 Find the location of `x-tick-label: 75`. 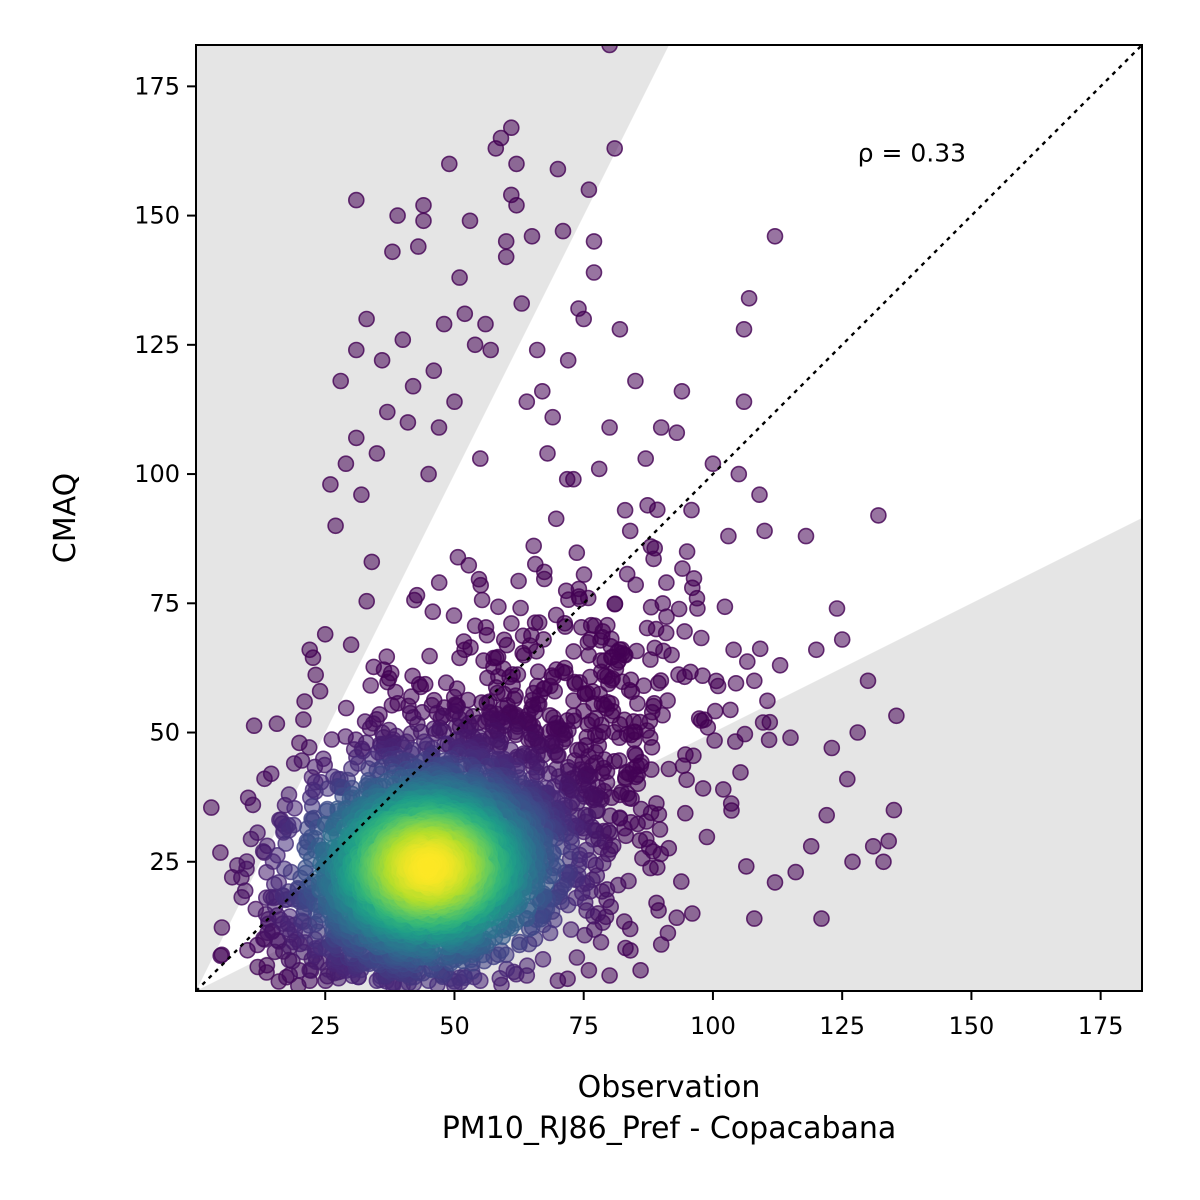

x-tick-label: 75 is located at coordinates (583, 1026).